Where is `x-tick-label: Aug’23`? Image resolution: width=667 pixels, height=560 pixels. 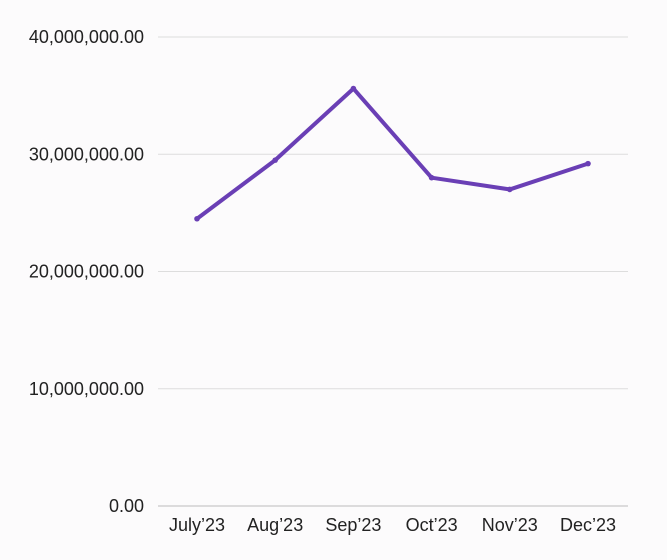
x-tick-label: Aug’23 is located at coordinates (275, 525).